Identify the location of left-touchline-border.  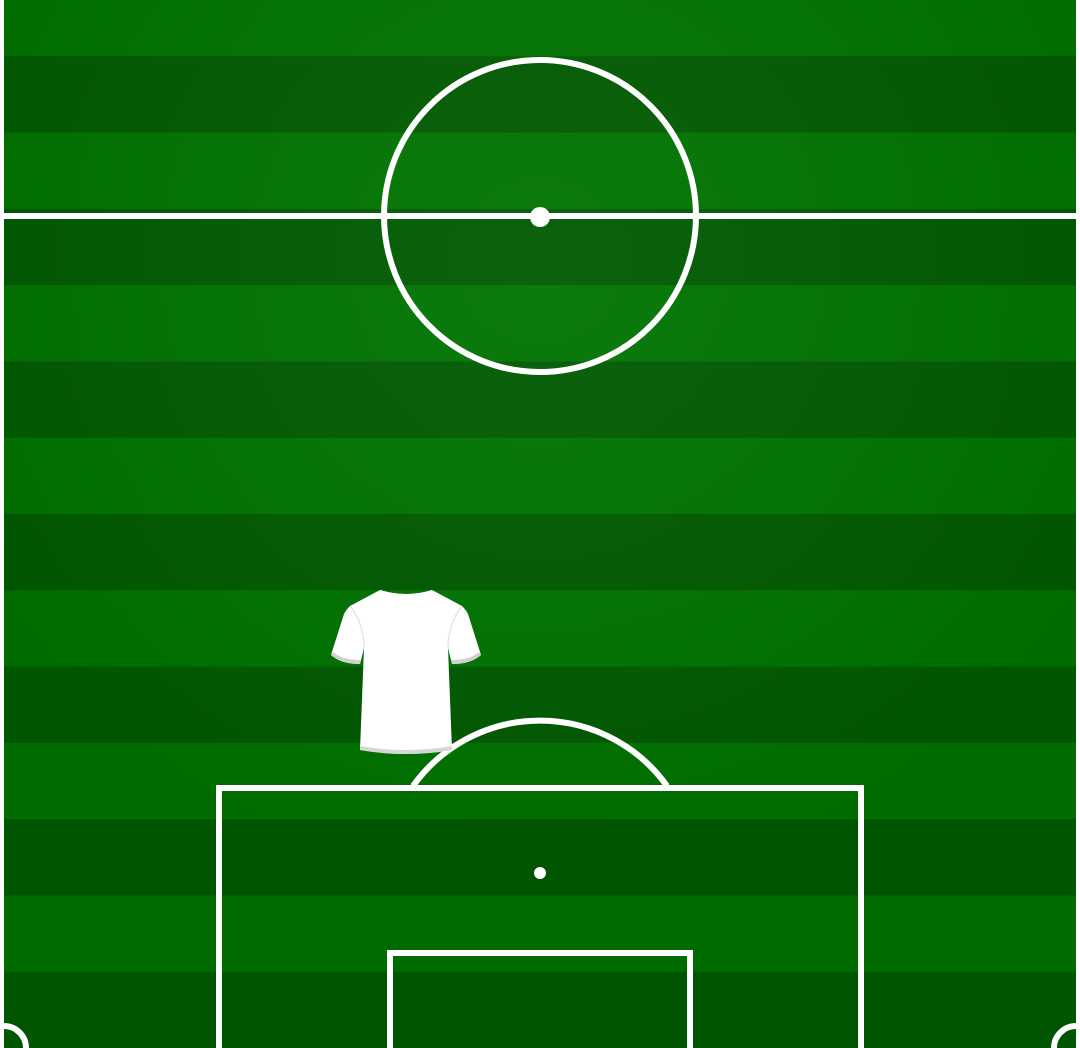
(2, 524).